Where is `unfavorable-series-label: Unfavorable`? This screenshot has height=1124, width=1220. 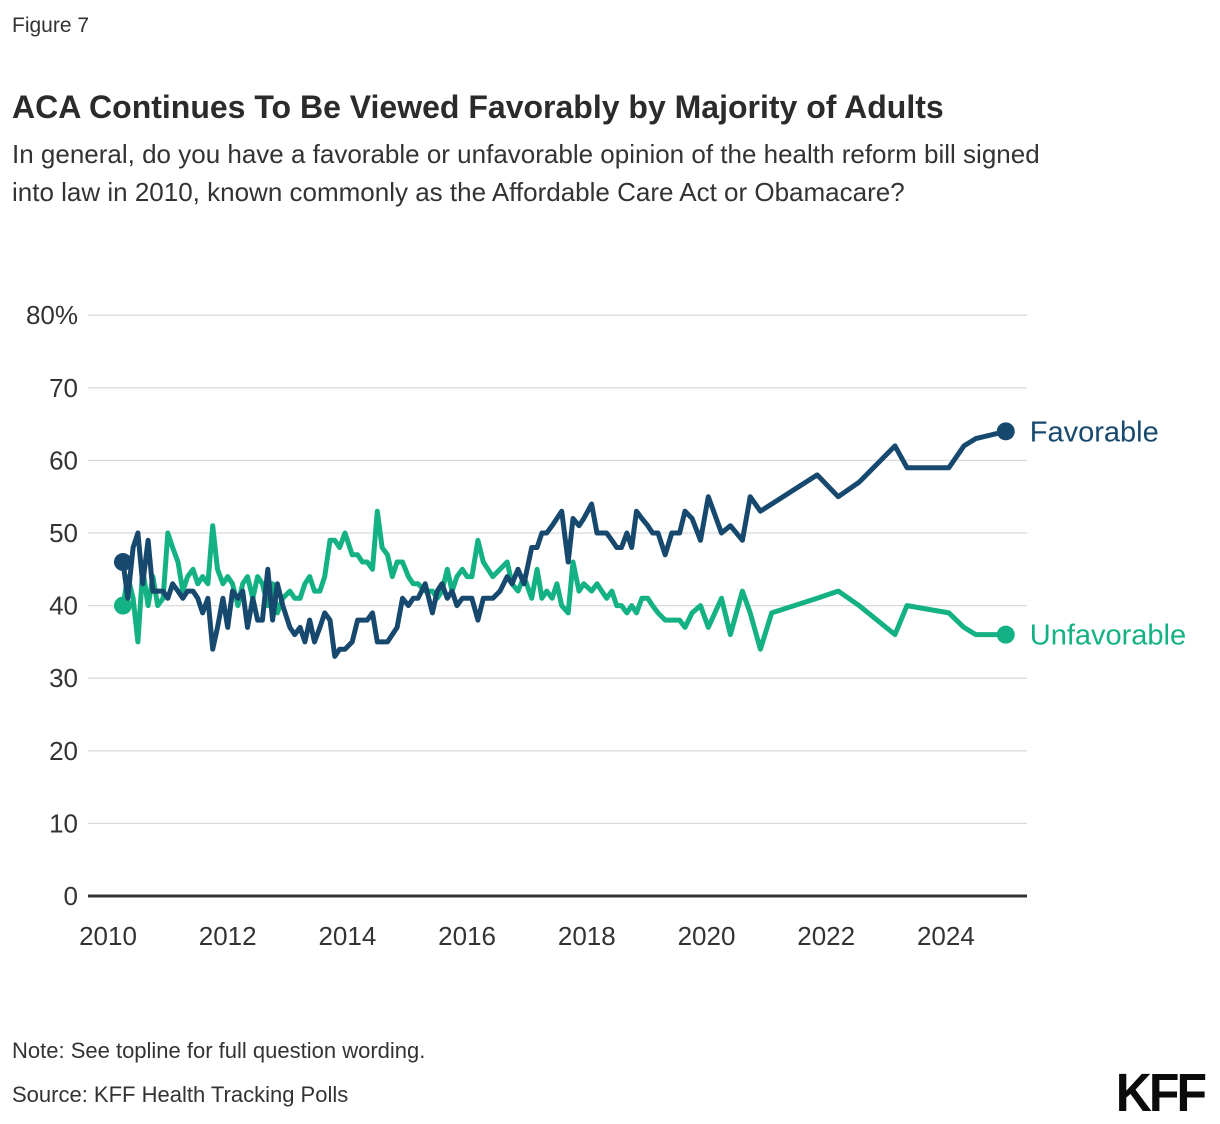
unfavorable-series-label: Unfavorable is located at coordinates (1108, 636).